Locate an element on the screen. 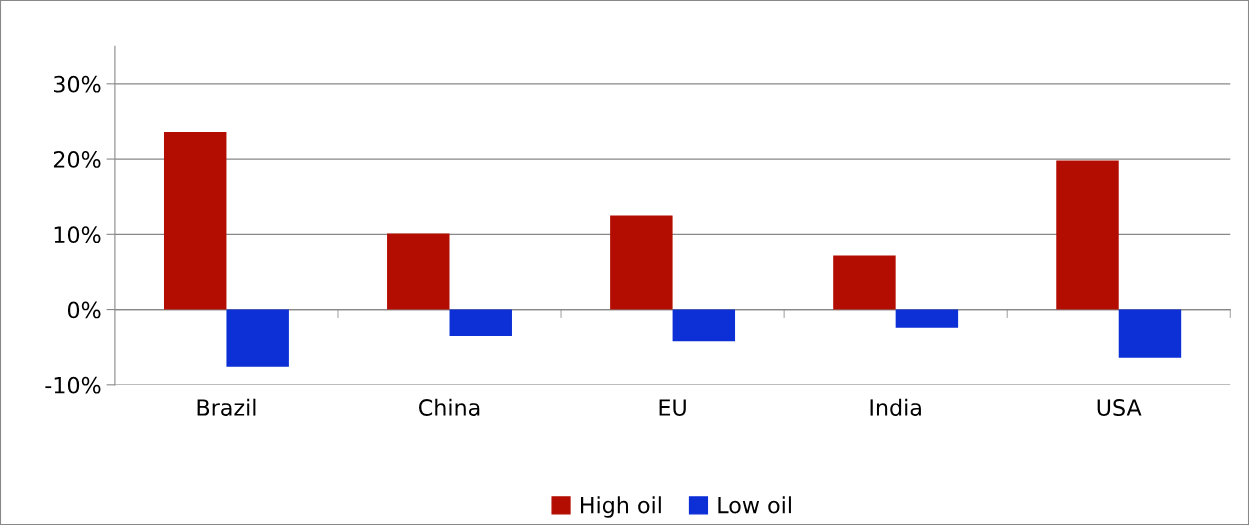  x-tick-label: China is located at coordinates (449, 407).